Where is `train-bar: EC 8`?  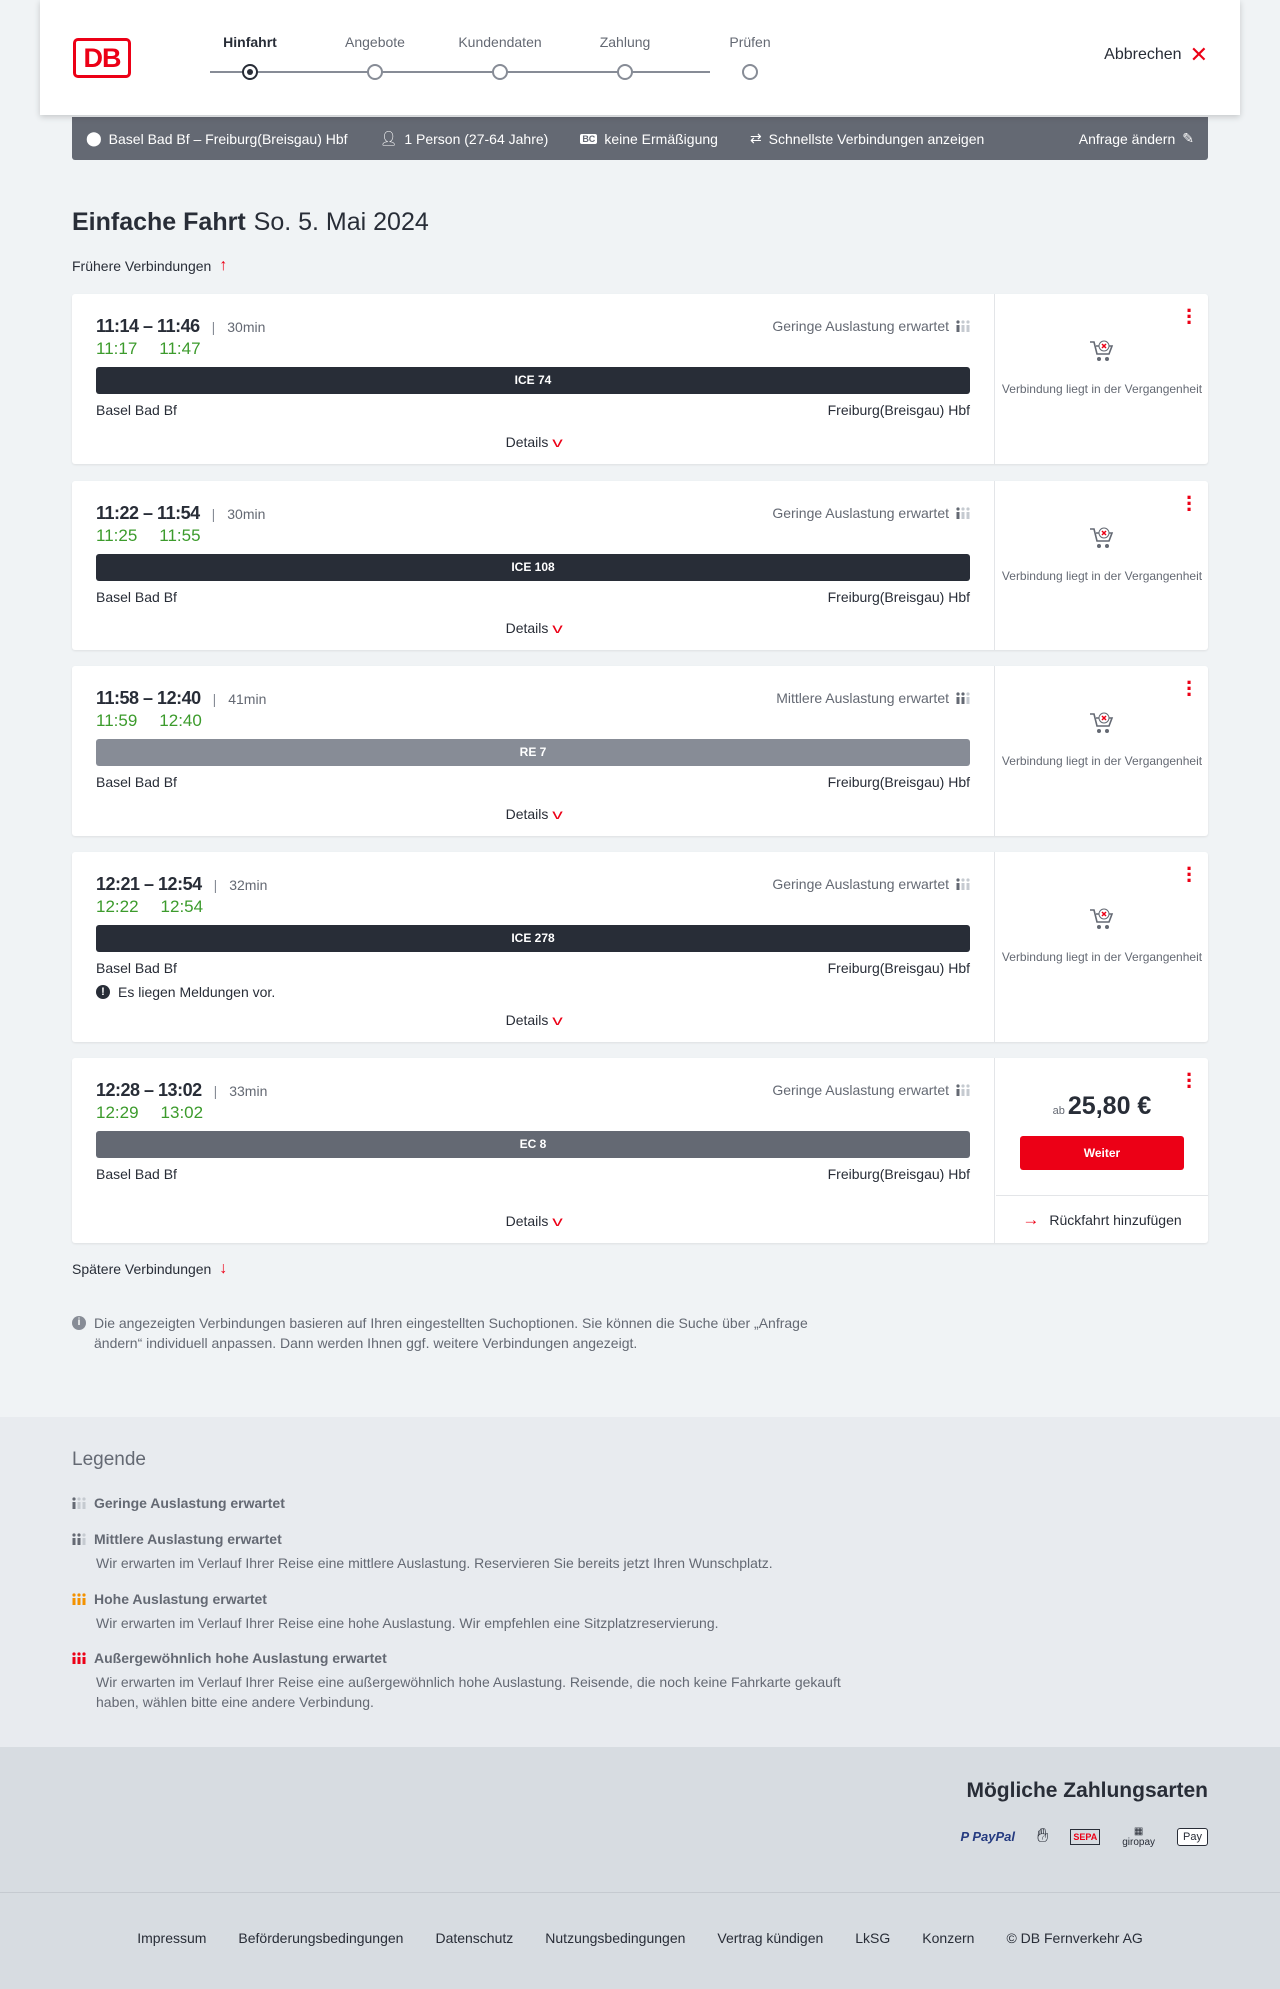
train-bar: EC 8 is located at coordinates (533, 1144).